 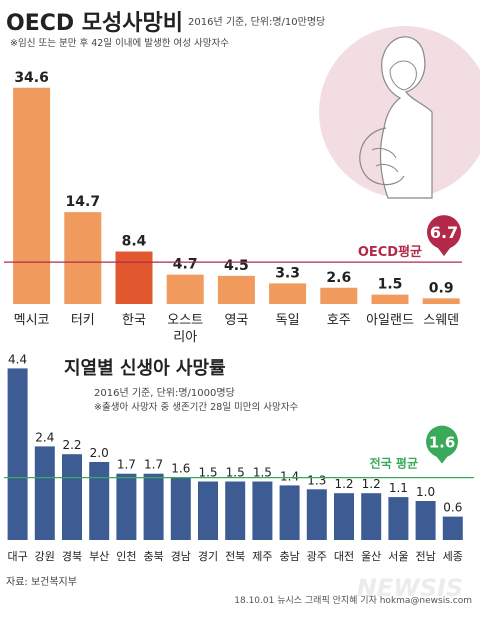 I want to click on newborn-value-label: 4.4, so click(x=17, y=359).